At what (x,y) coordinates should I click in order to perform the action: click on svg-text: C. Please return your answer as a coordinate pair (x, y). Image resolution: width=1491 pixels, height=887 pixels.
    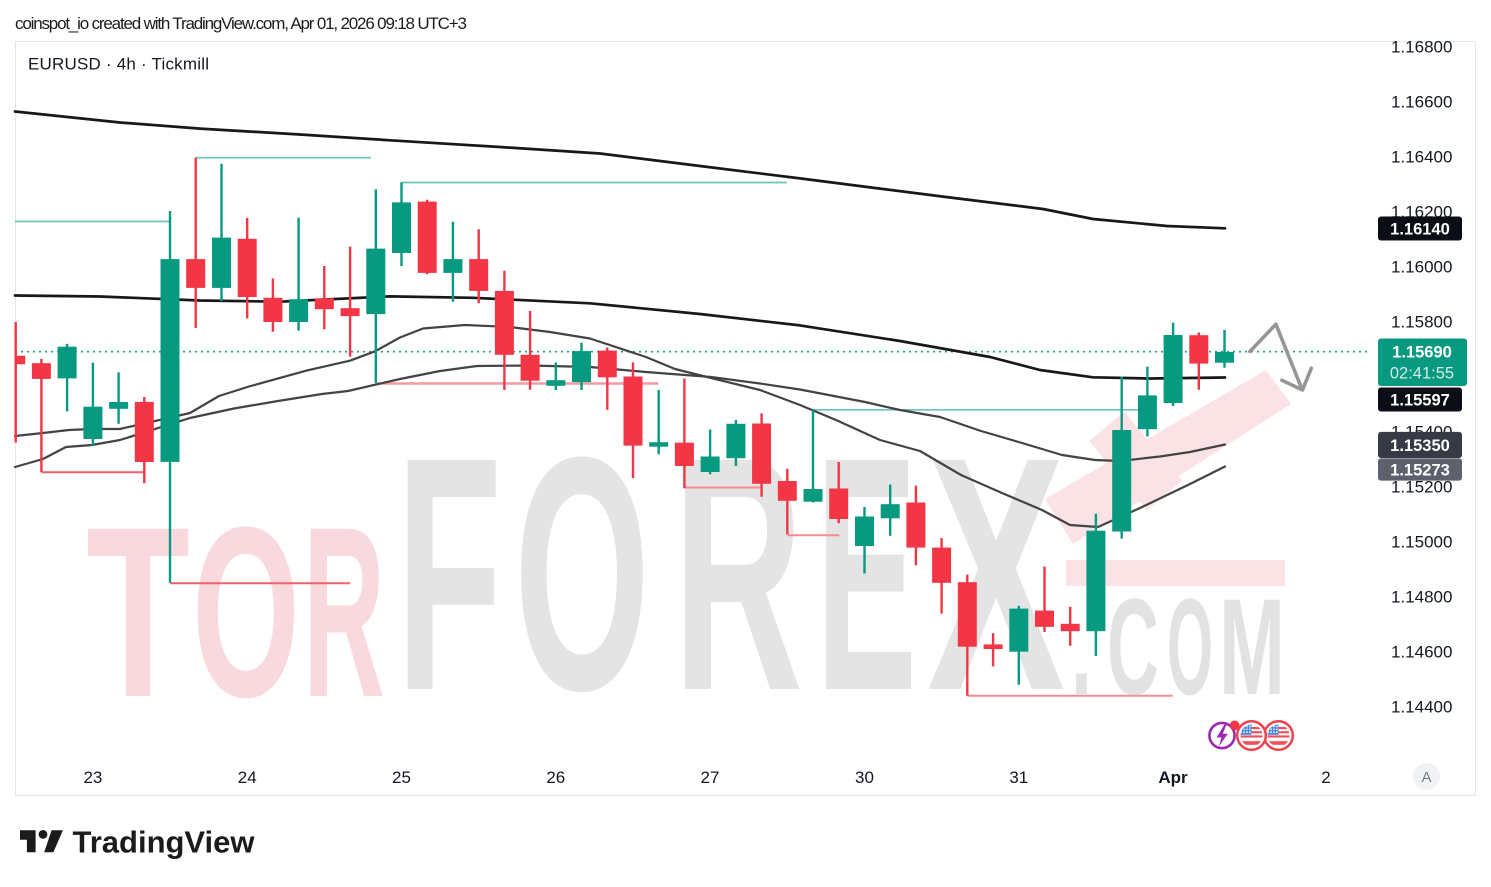
    Looking at the image, I should click on (1133, 647).